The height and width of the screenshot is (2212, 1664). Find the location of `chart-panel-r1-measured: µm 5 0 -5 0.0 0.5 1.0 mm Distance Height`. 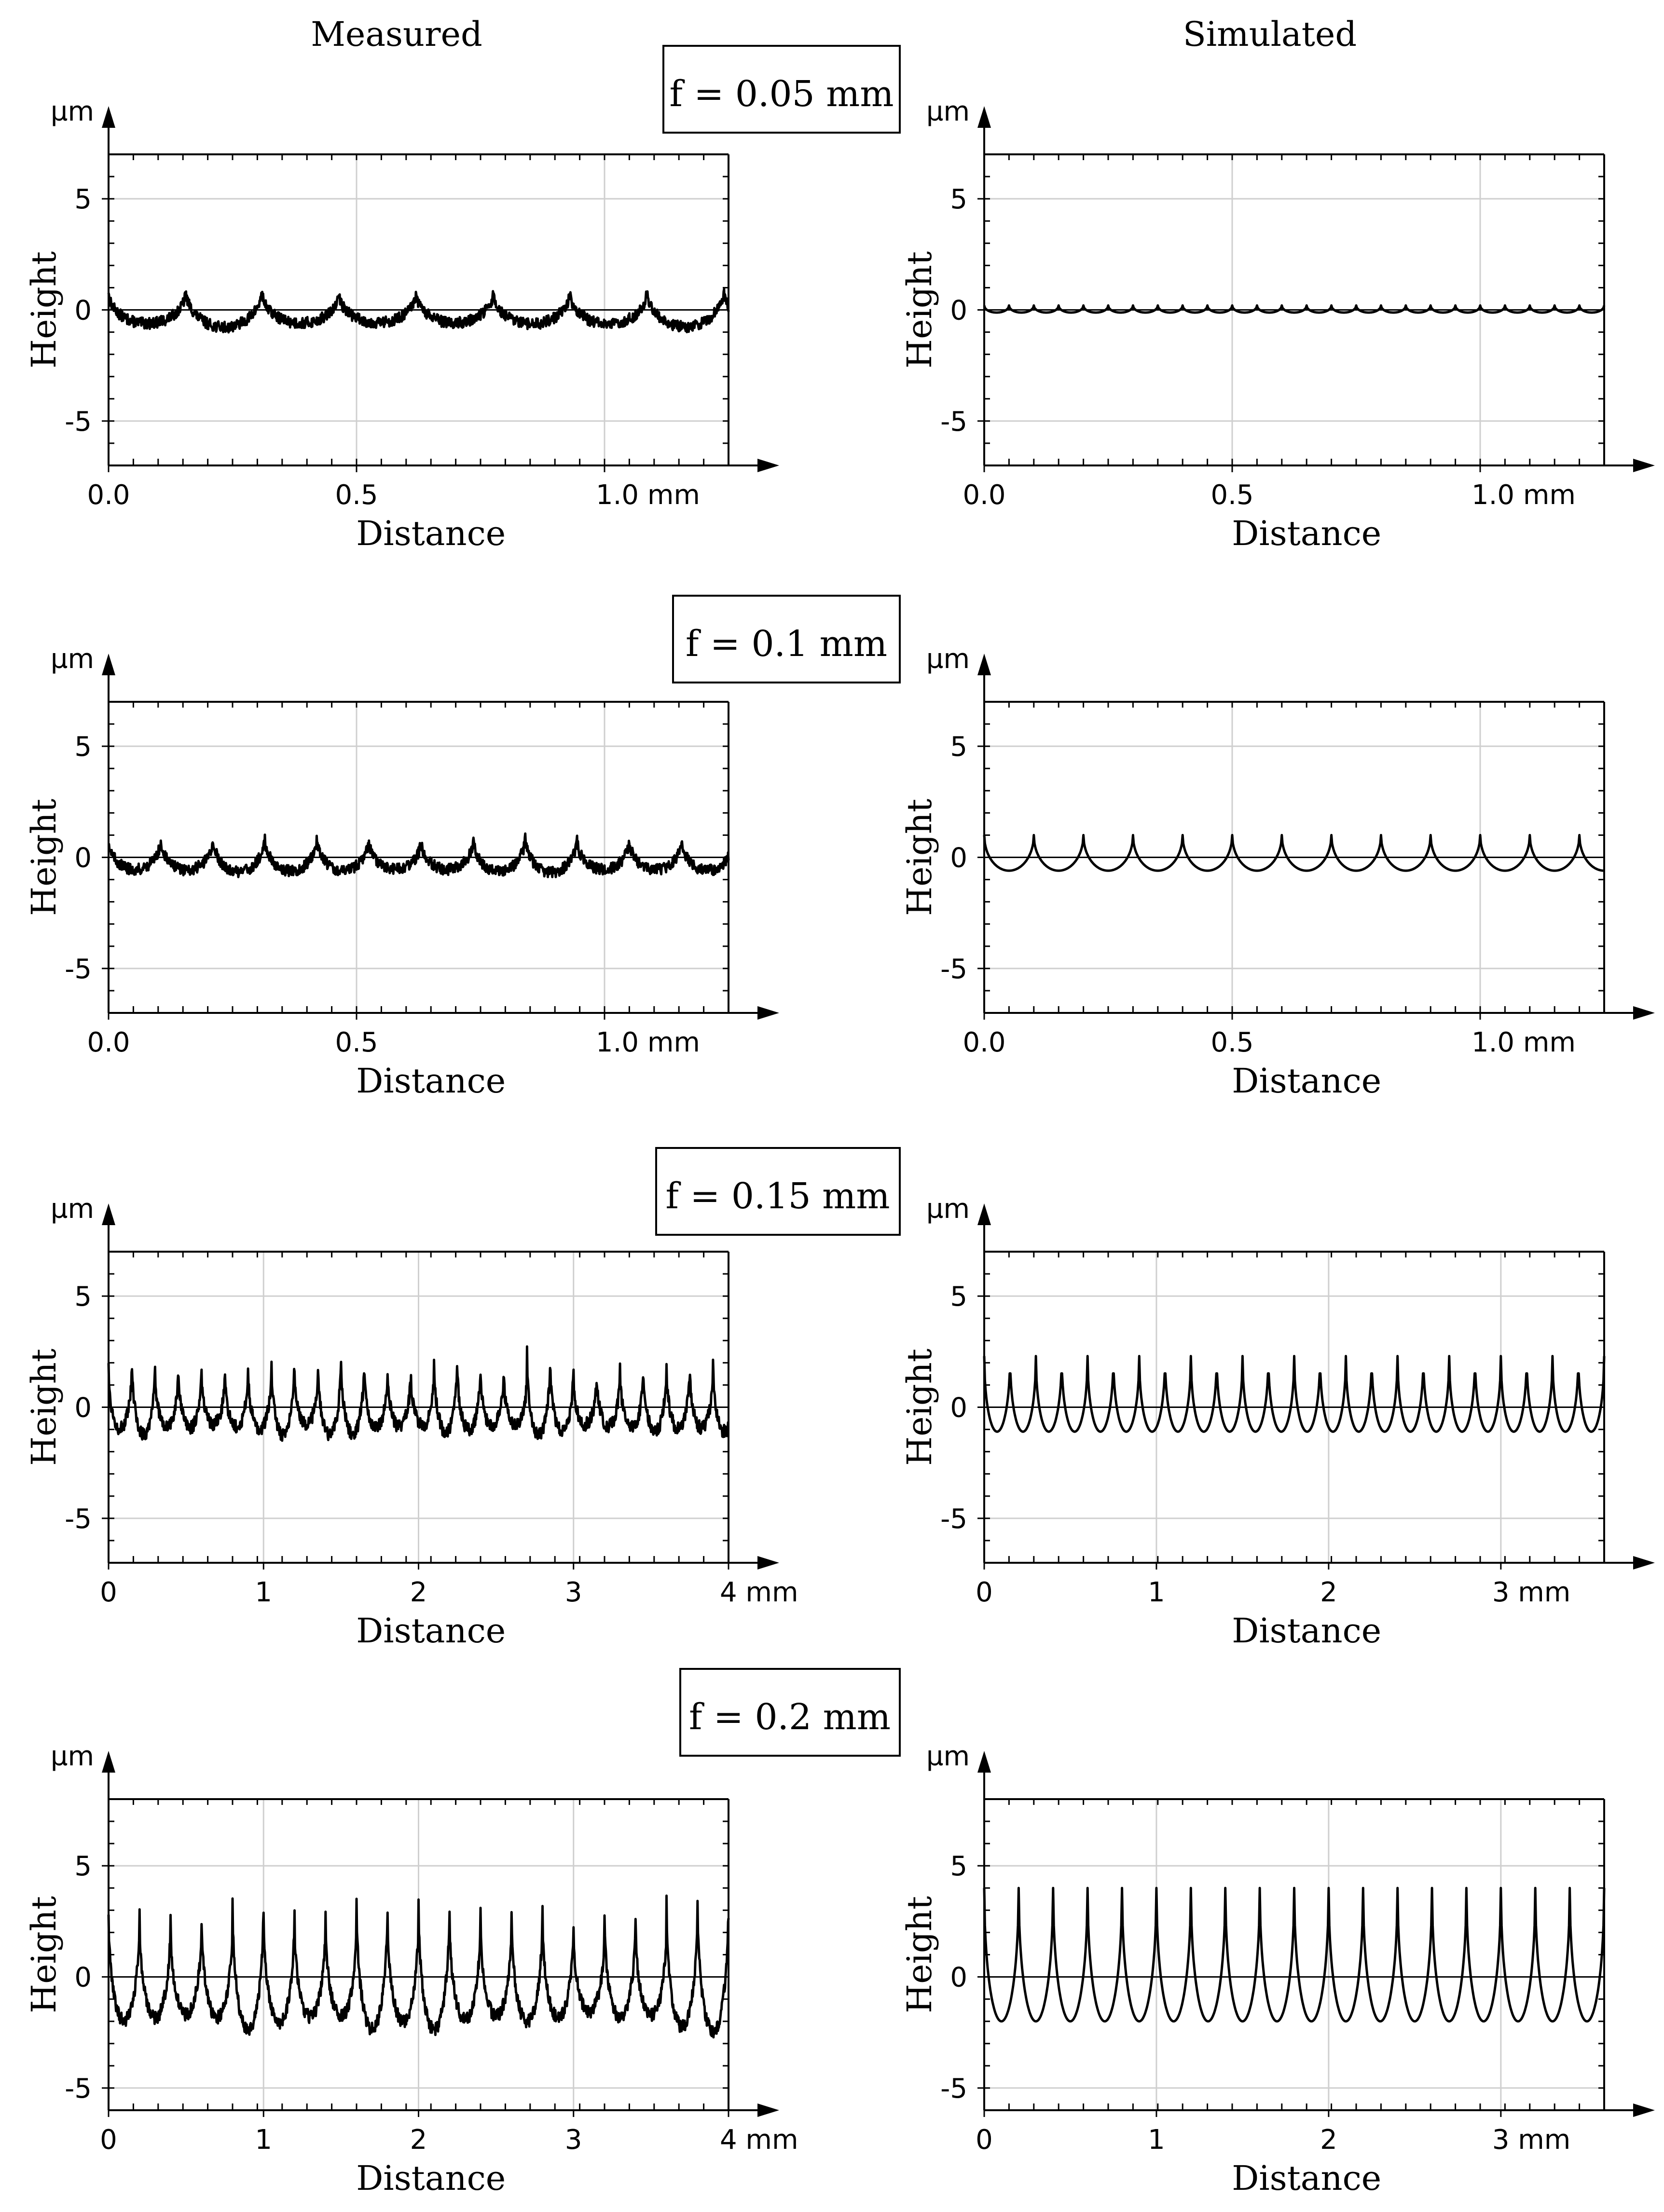

chart-panel-r1-measured: µm 5 0 -5 0.0 0.5 1.0 mm Distance Height is located at coordinates (402, 872).